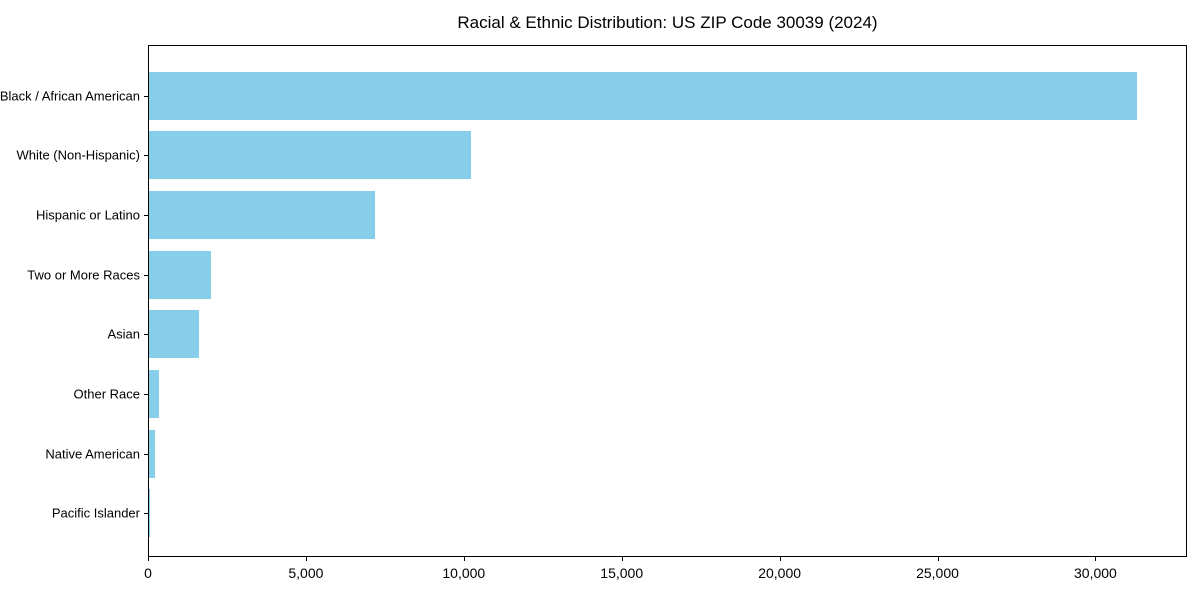 This screenshot has height=600, width=1200. What do you see at coordinates (1095, 573) in the screenshot?
I see `x-tick-label: 30,000` at bounding box center [1095, 573].